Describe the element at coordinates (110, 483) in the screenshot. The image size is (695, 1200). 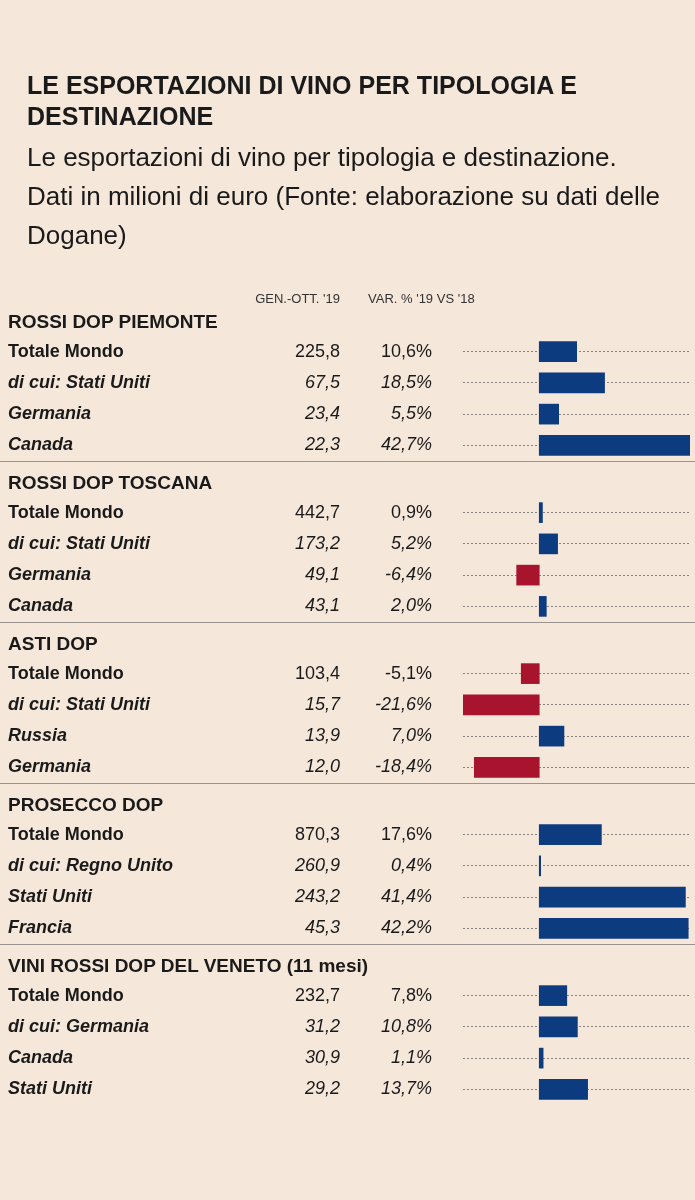
I see `text: ROSSI DOP TOSCANA` at that location.